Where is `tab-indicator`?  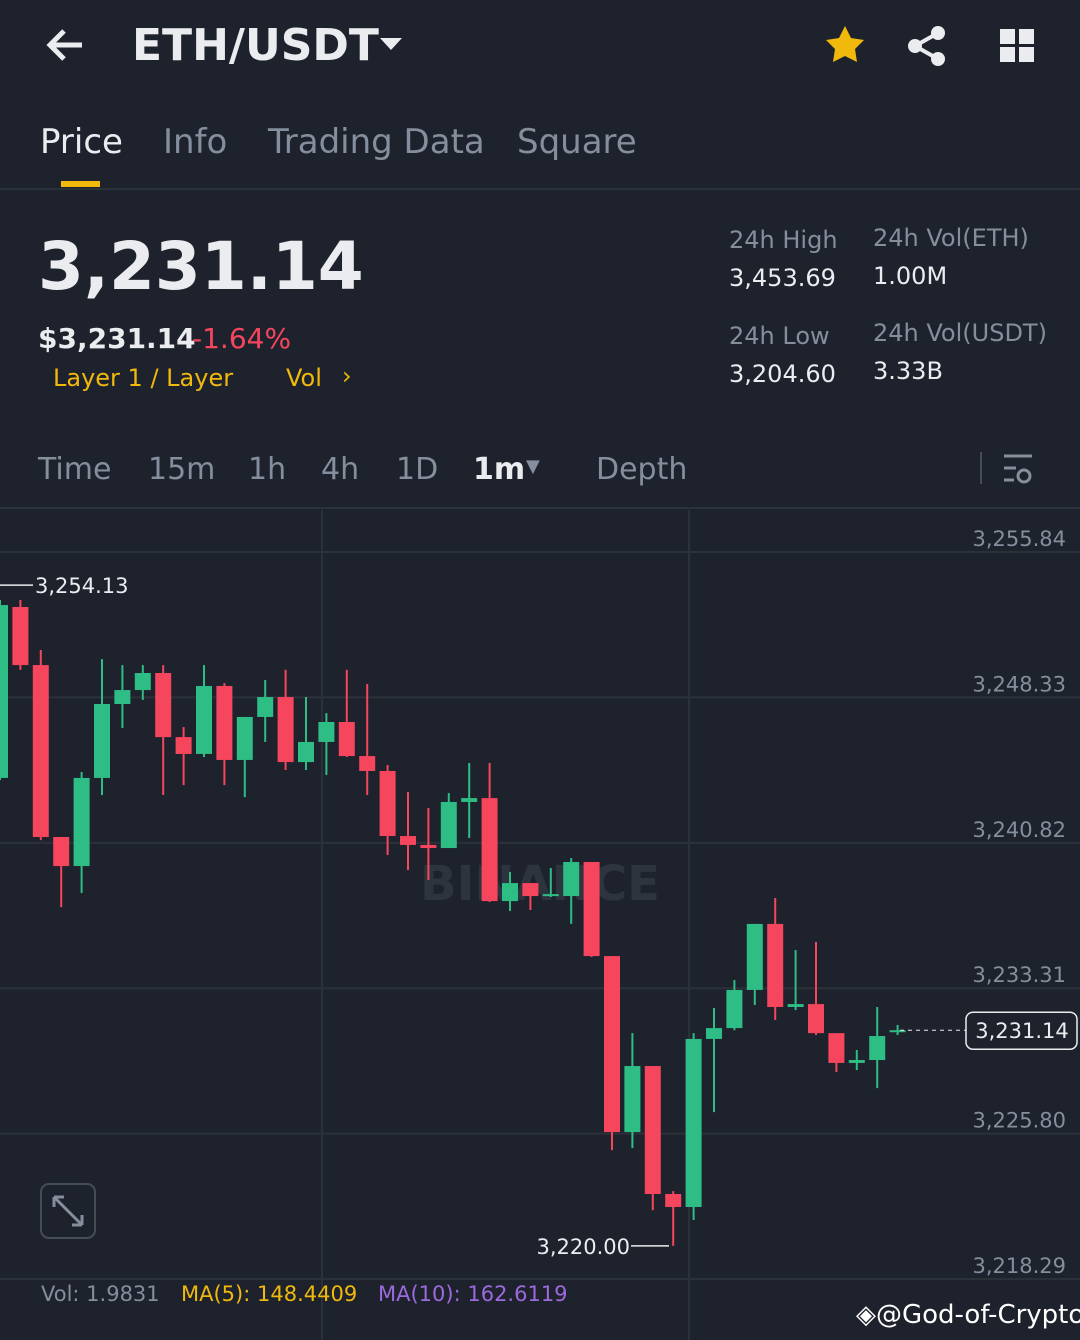 tab-indicator is located at coordinates (80, 184).